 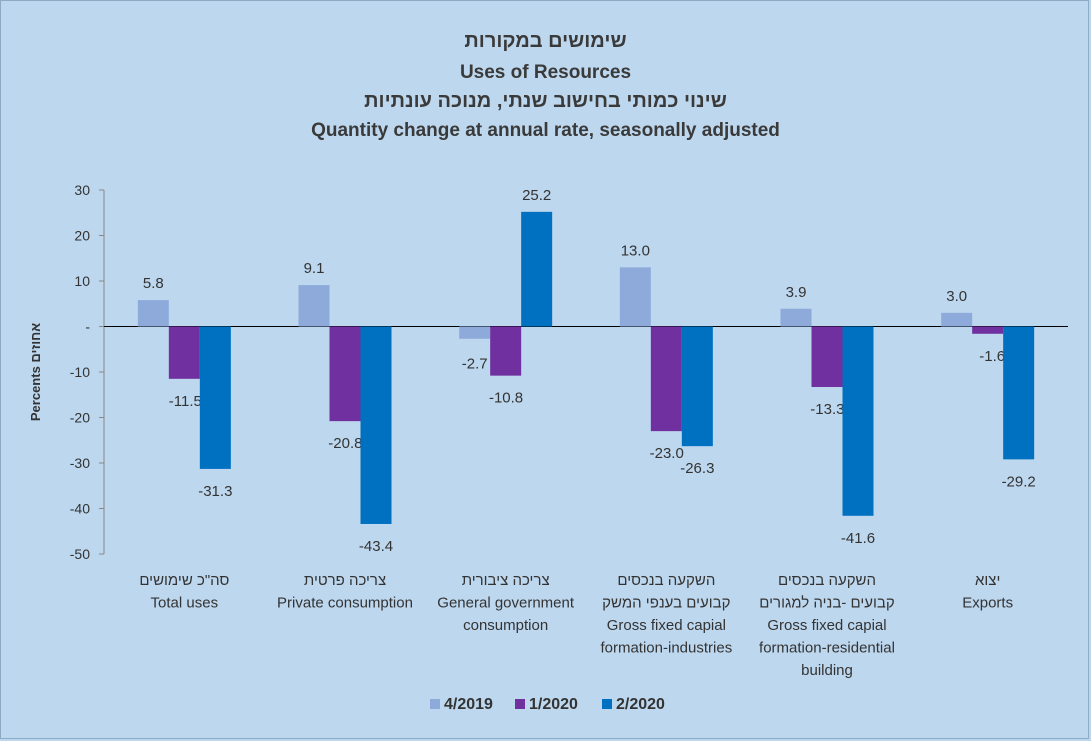 What do you see at coordinates (82, 236) in the screenshot?
I see `y-tick-label: 20` at bounding box center [82, 236].